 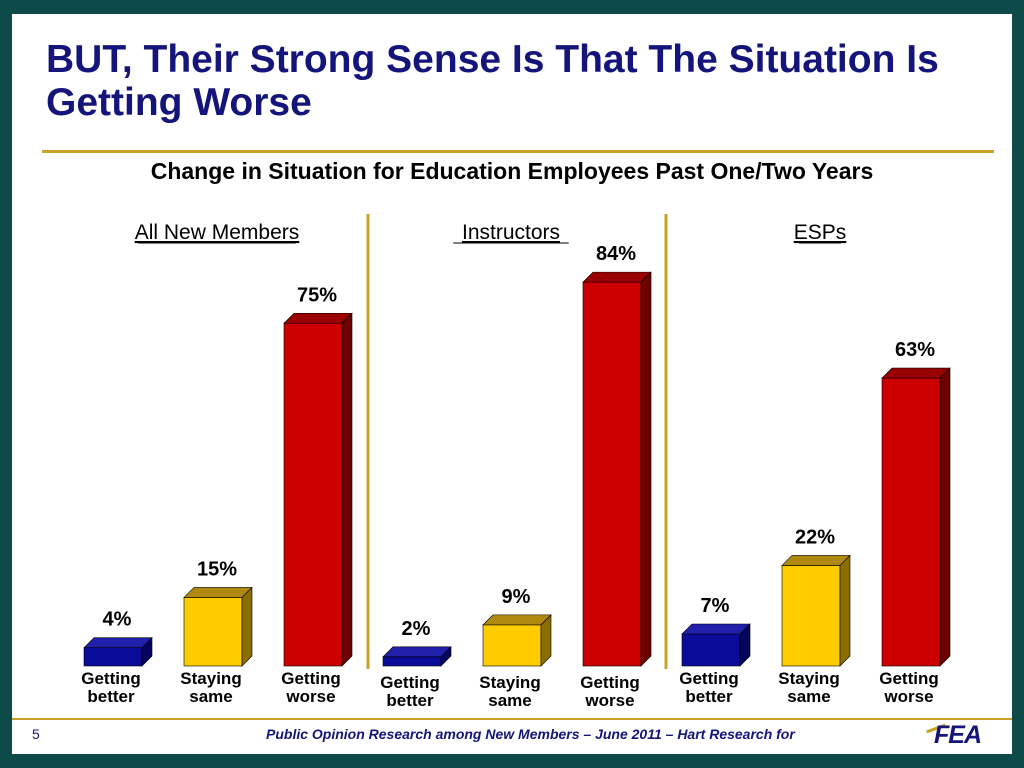 What do you see at coordinates (511, 232) in the screenshot?
I see `group-header: Instructors` at bounding box center [511, 232].